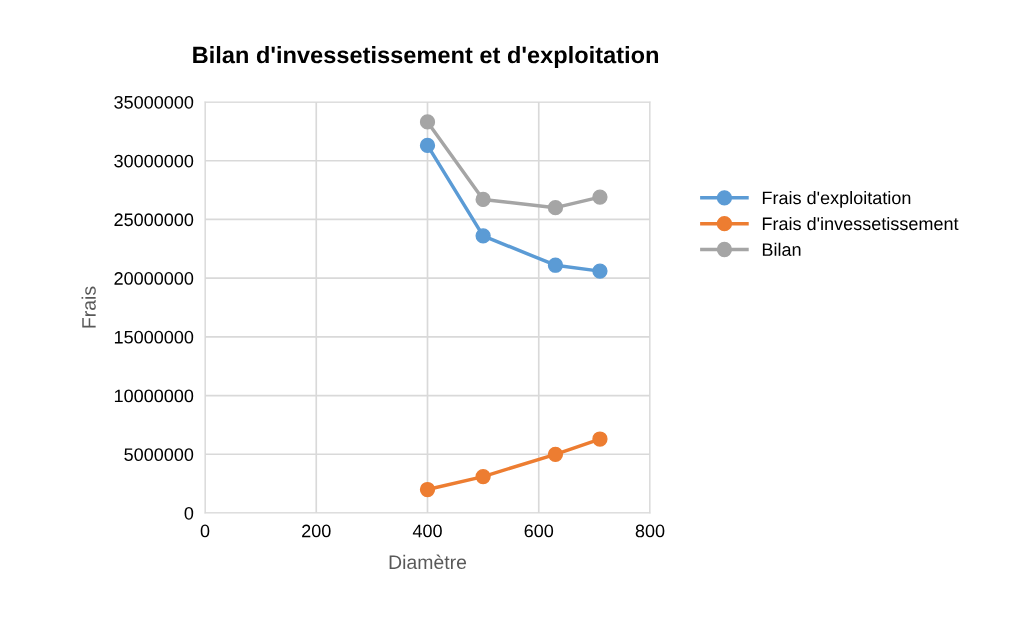 This screenshot has height=623, width=1021. What do you see at coordinates (781, 249) in the screenshot?
I see `legend-label: Bilan` at bounding box center [781, 249].